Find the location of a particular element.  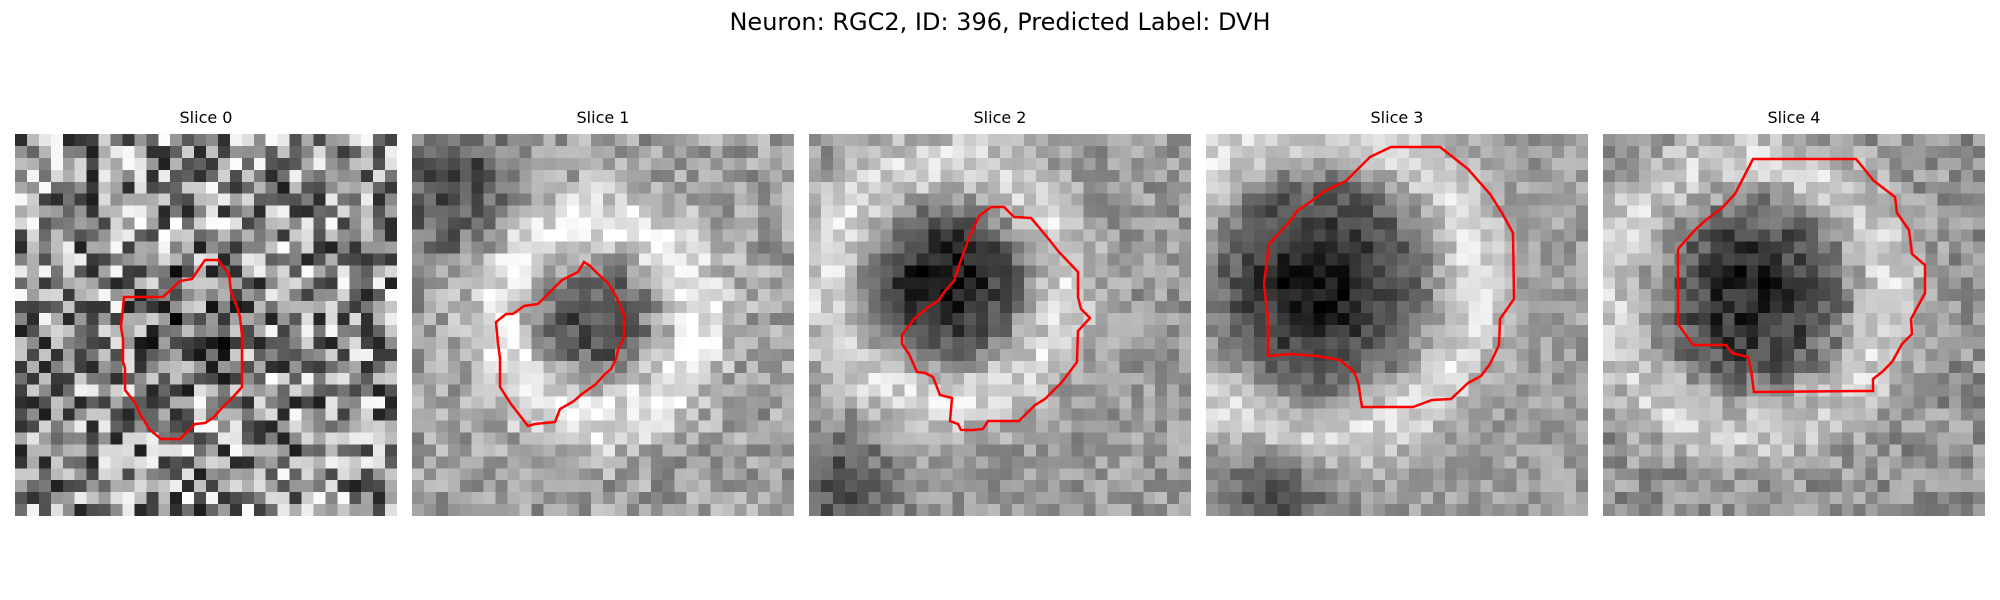

slice-panel-1: Slice 1 is located at coordinates (603, 312).